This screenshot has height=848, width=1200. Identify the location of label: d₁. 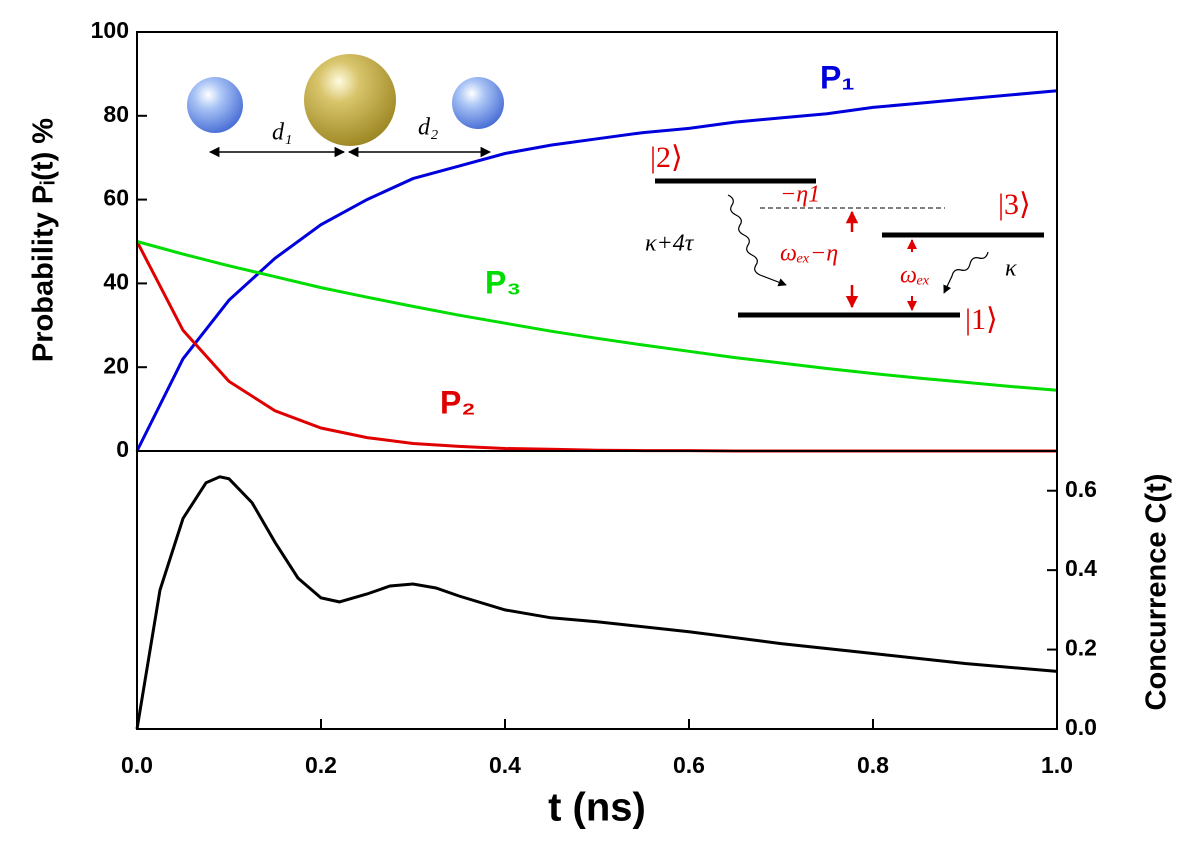
(282, 133).